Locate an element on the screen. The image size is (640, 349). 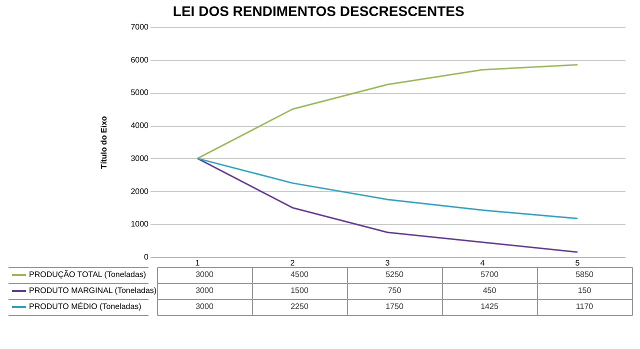
data-label: 5850 is located at coordinates (585, 274).